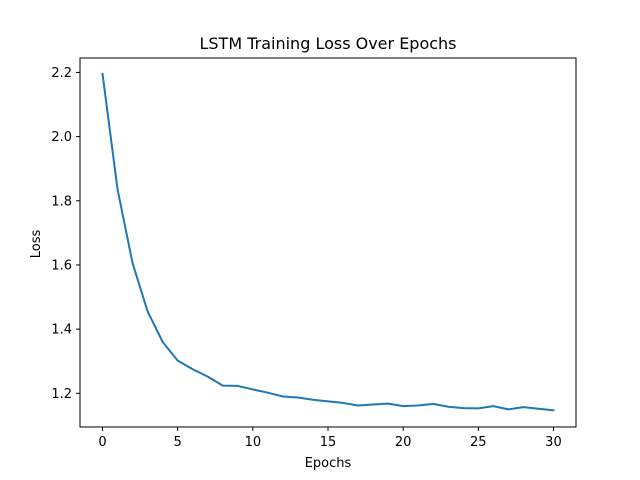 The image size is (640, 480). Describe the element at coordinates (178, 442) in the screenshot. I see `x-tick-label: 5` at that location.